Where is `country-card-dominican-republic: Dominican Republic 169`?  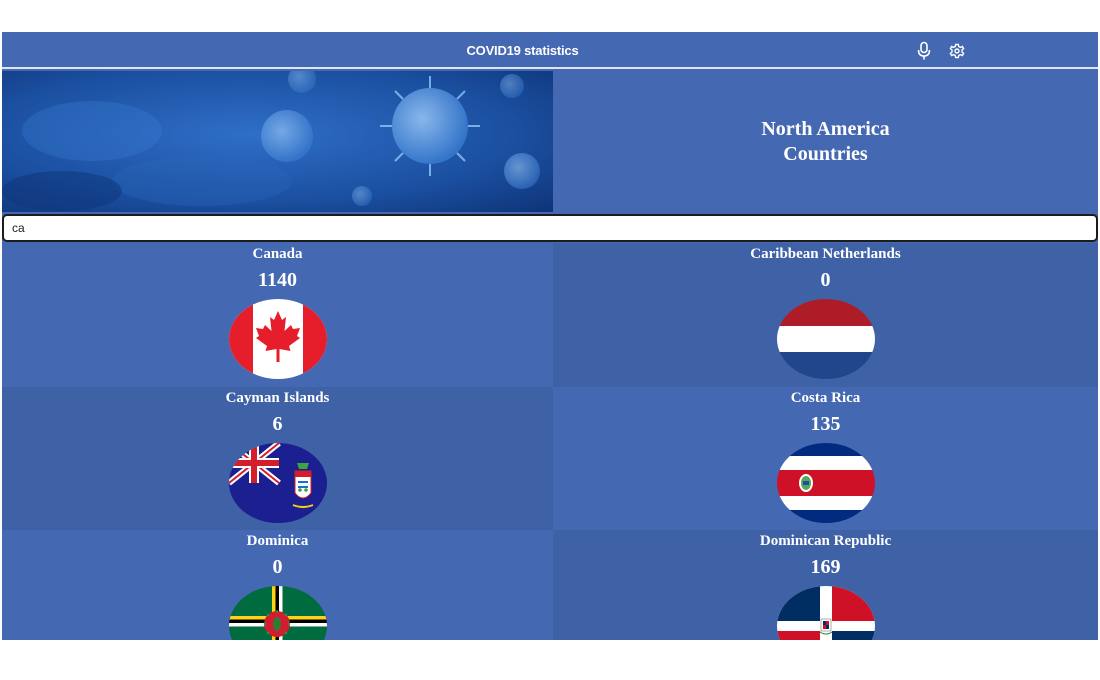
country-card-dominican-republic: Dominican Republic 169 is located at coordinates (825, 585).